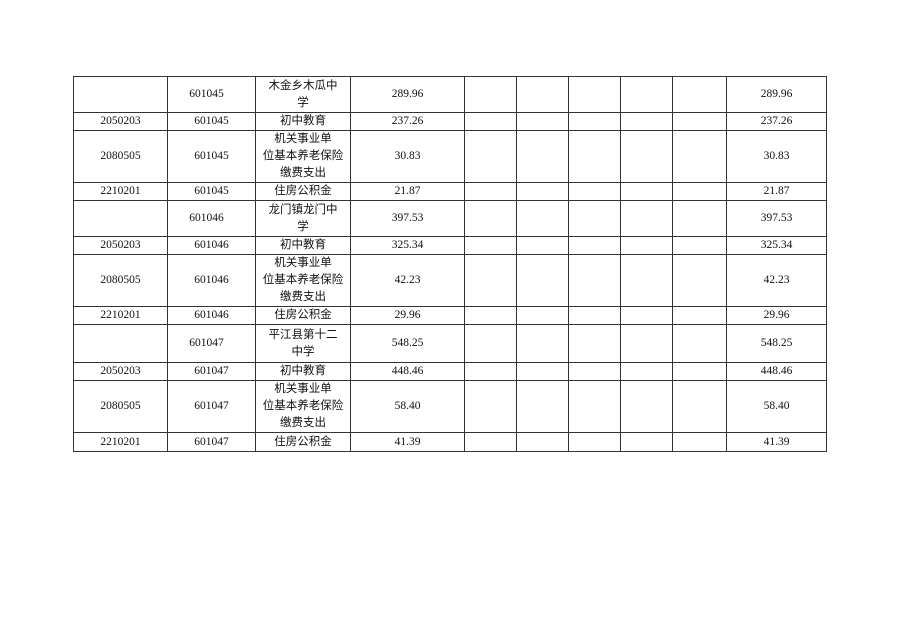 The width and height of the screenshot is (898, 635). What do you see at coordinates (776, 406) in the screenshot?
I see `total-cell: 58.40` at bounding box center [776, 406].